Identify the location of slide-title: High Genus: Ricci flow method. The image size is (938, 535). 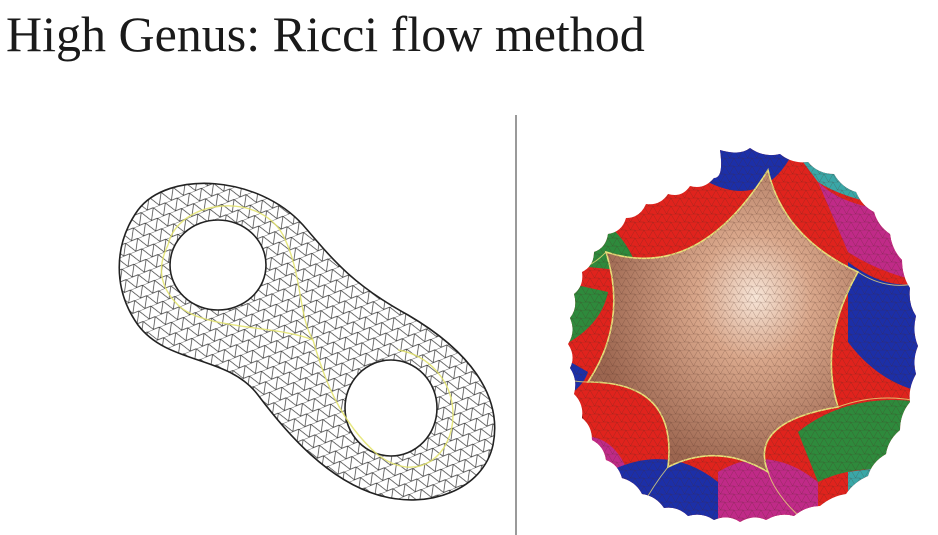
(325, 34).